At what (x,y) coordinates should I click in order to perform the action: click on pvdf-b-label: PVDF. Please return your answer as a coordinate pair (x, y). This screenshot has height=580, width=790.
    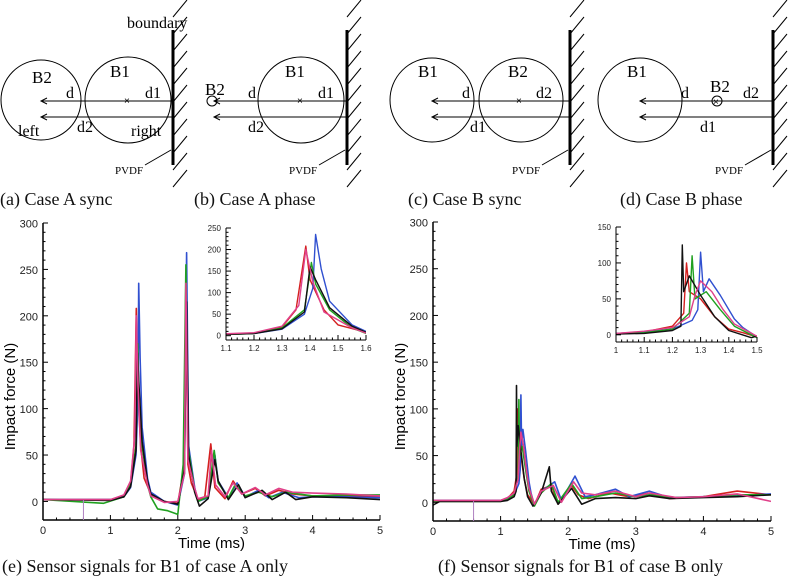
    Looking at the image, I should click on (303, 171).